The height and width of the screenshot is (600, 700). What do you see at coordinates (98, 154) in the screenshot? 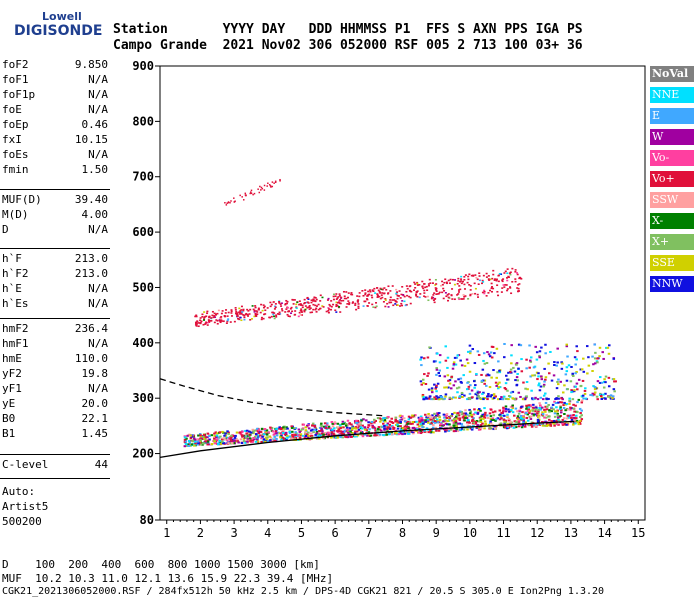
I see `parameter-value: N/A` at bounding box center [98, 154].